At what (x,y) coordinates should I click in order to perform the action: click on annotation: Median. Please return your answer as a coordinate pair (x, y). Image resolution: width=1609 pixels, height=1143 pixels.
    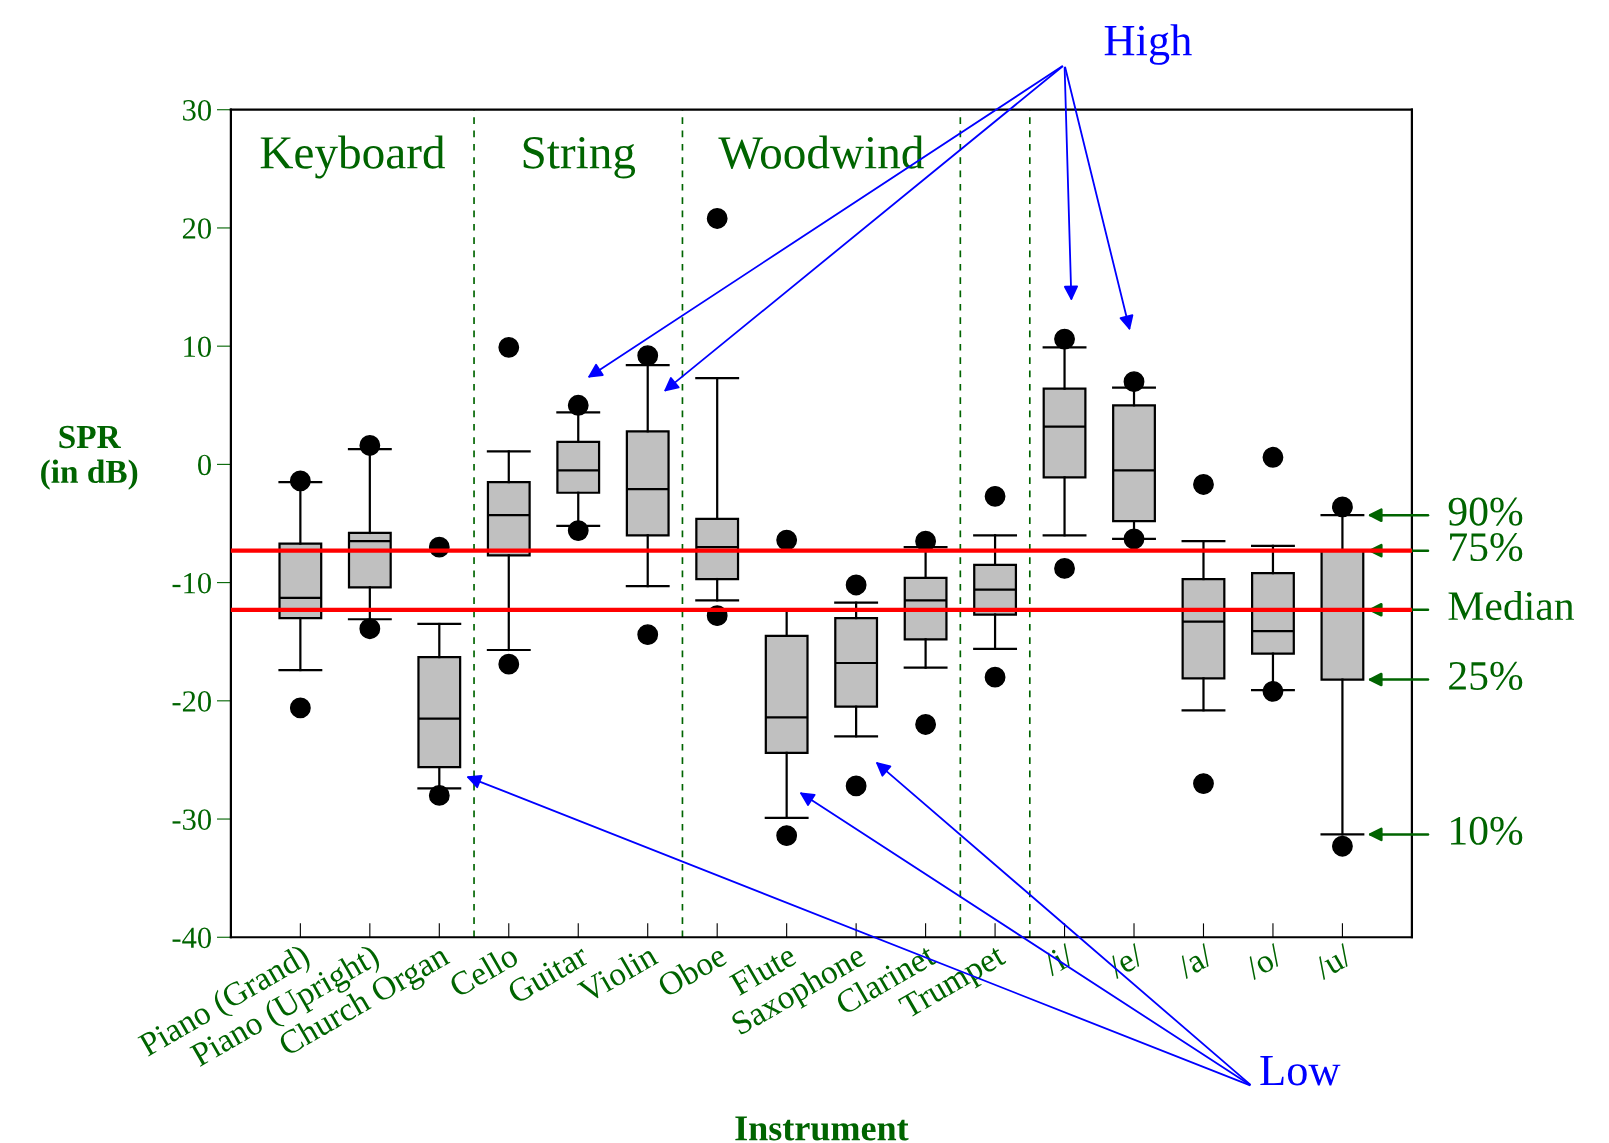
    Looking at the image, I should click on (1511, 605).